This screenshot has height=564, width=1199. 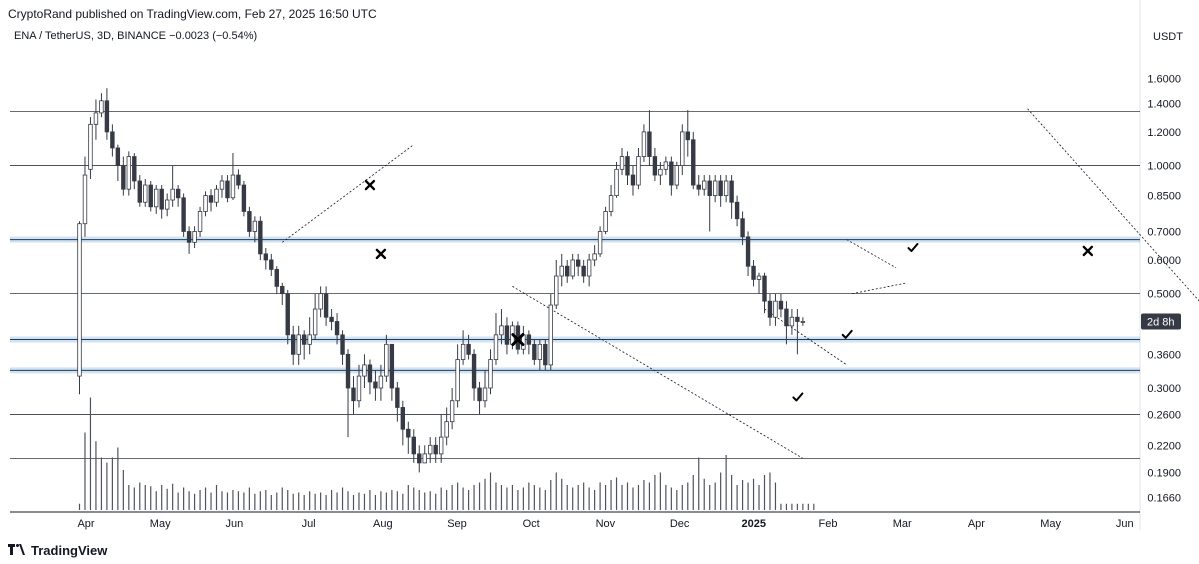 What do you see at coordinates (976, 524) in the screenshot?
I see `month-tick-label: Apr` at bounding box center [976, 524].